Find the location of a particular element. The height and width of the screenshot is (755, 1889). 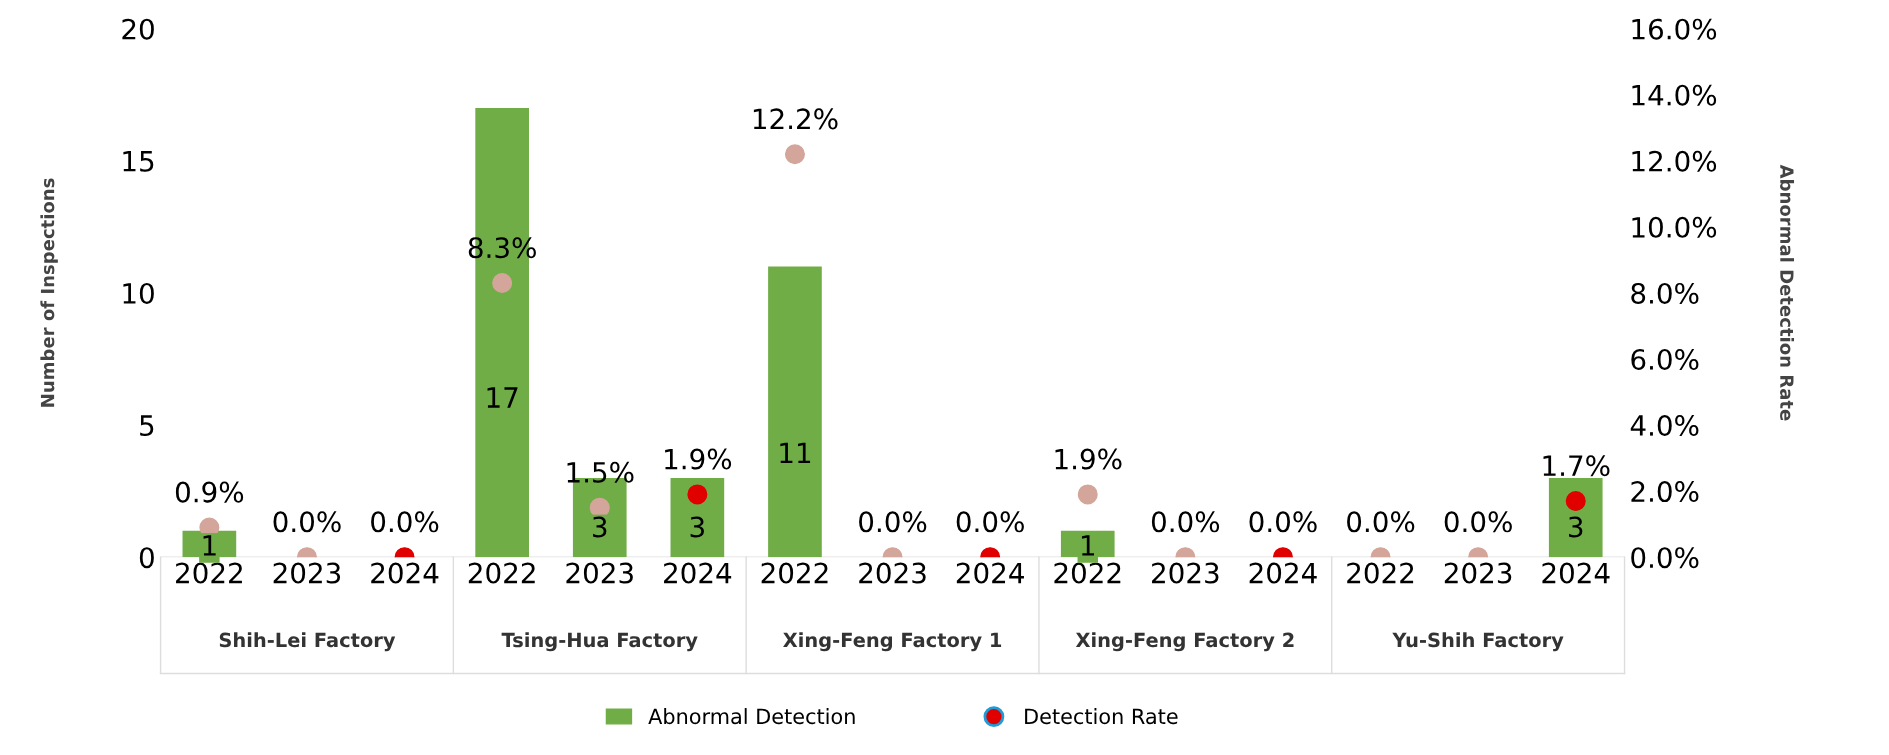

y2-tick-label: 10.0% is located at coordinates (1674, 227).